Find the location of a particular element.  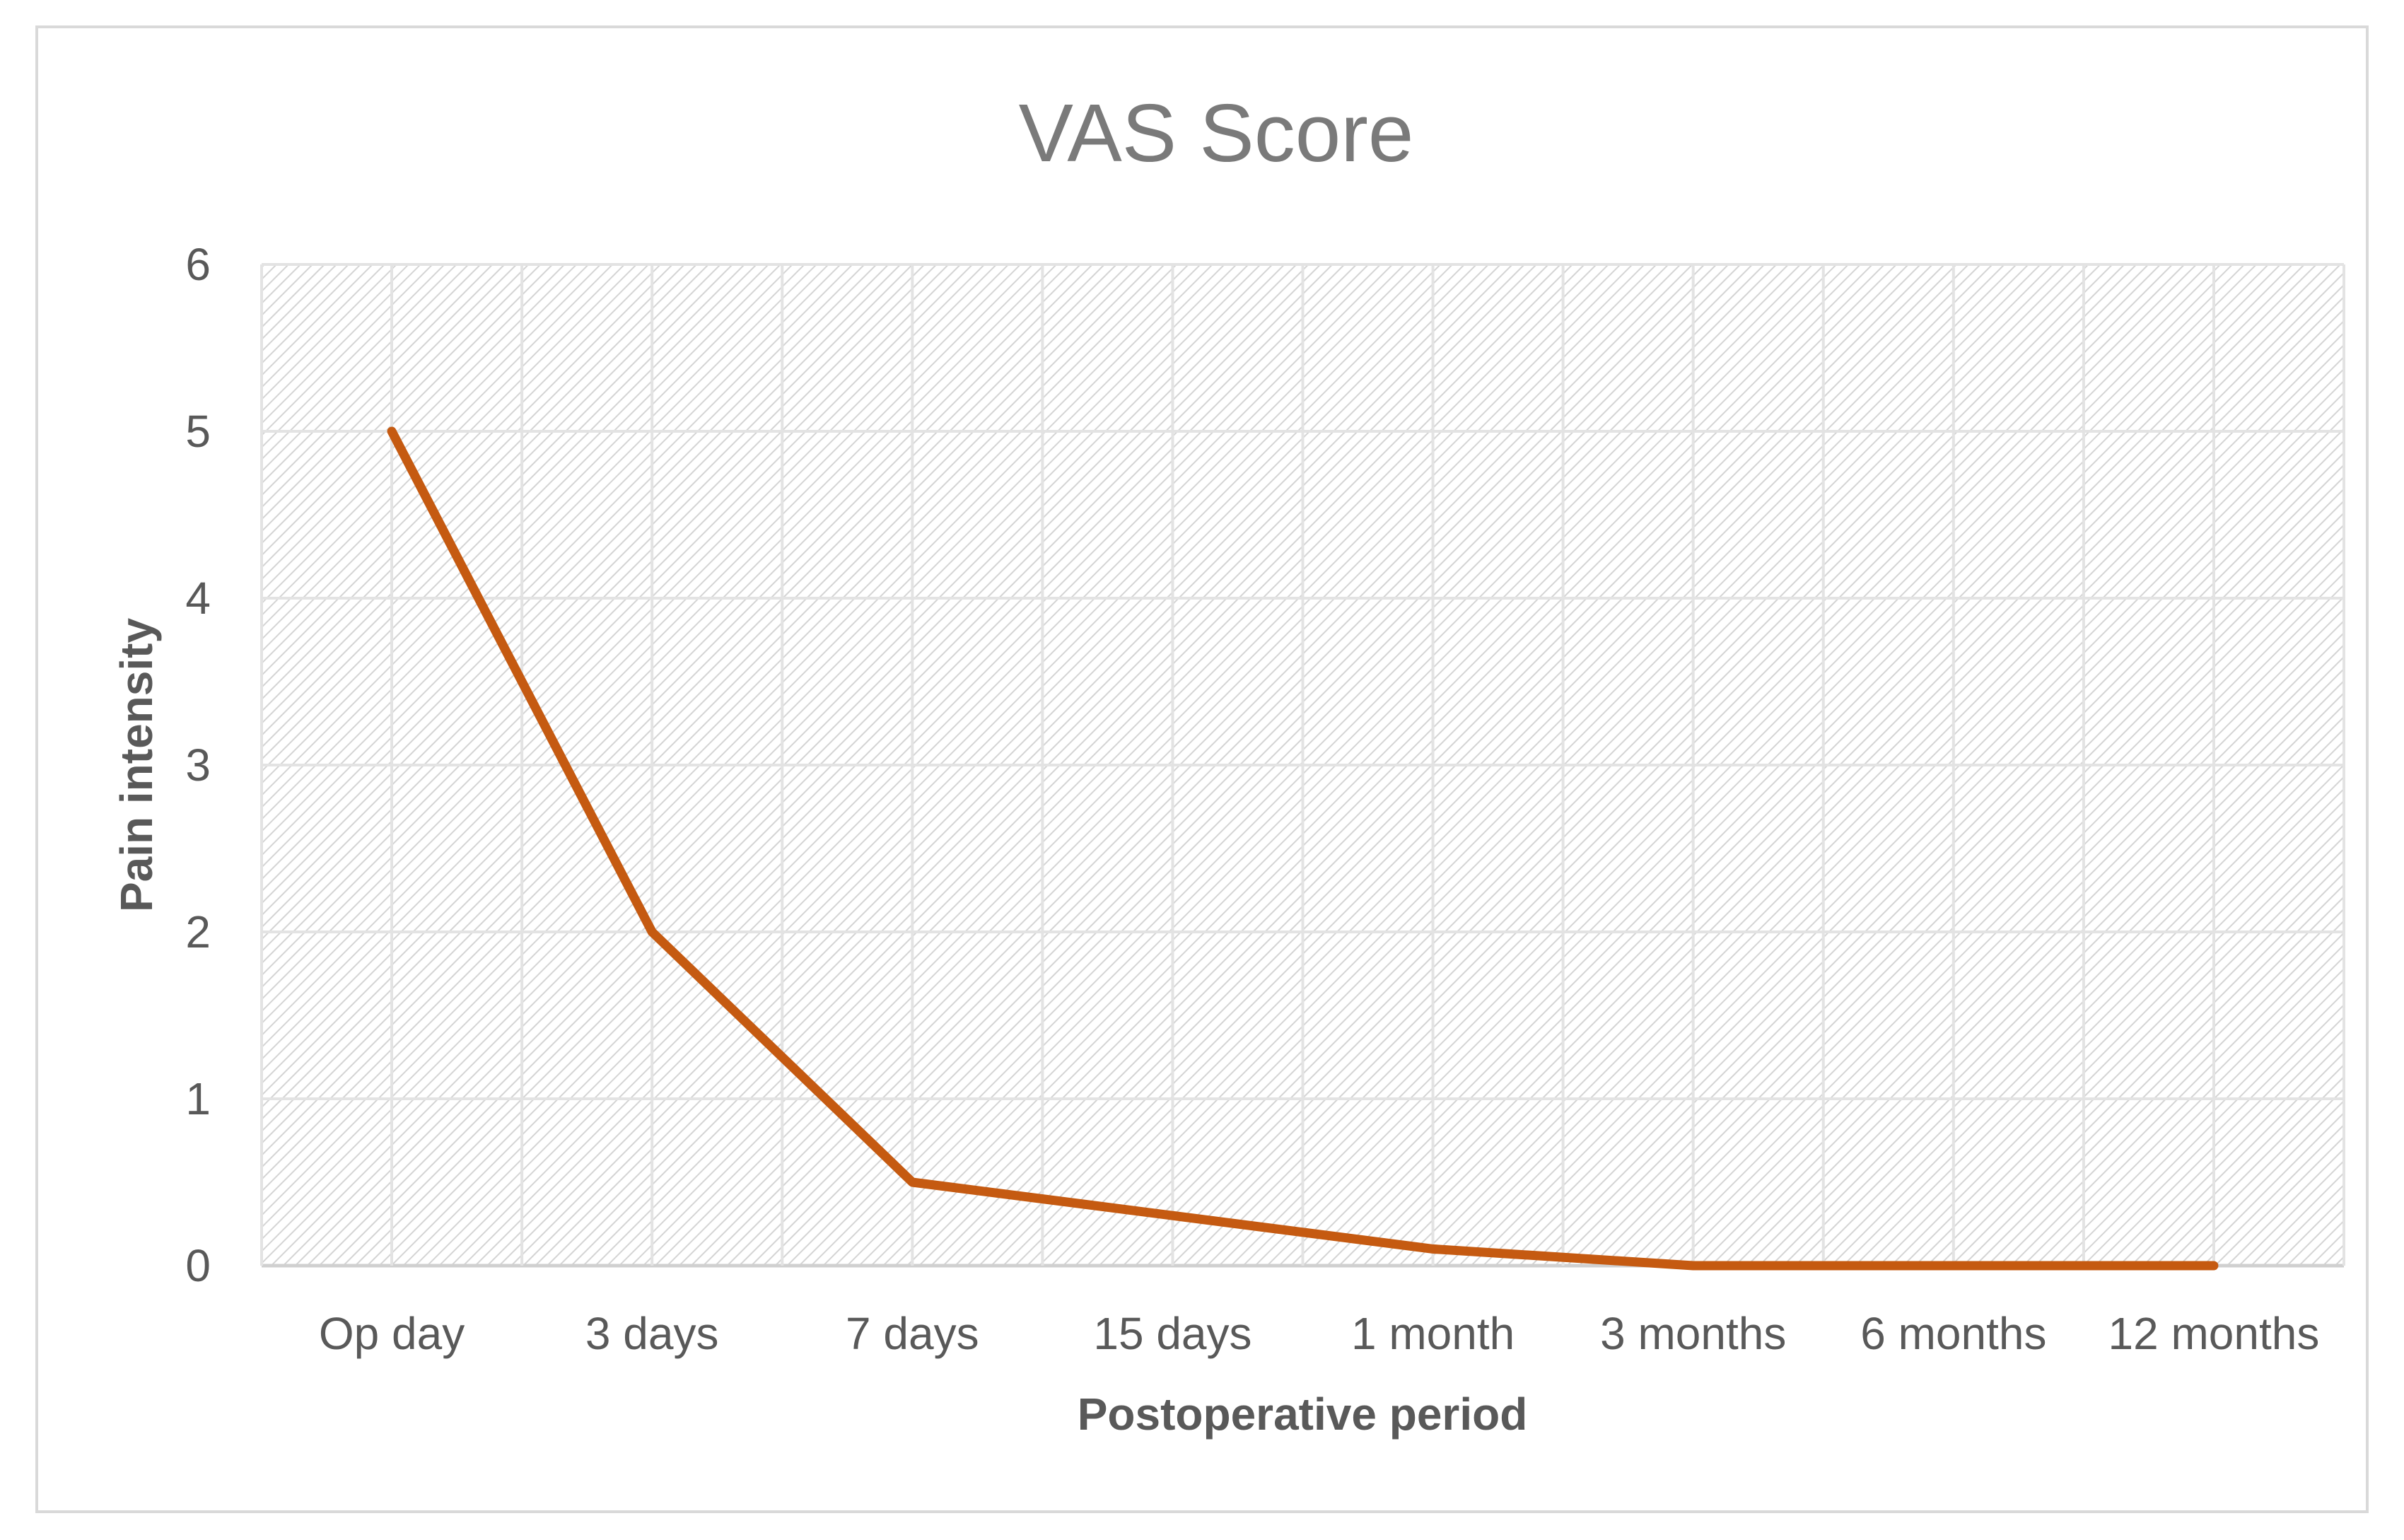

x-tick-label: 7 days is located at coordinates (912, 1333).